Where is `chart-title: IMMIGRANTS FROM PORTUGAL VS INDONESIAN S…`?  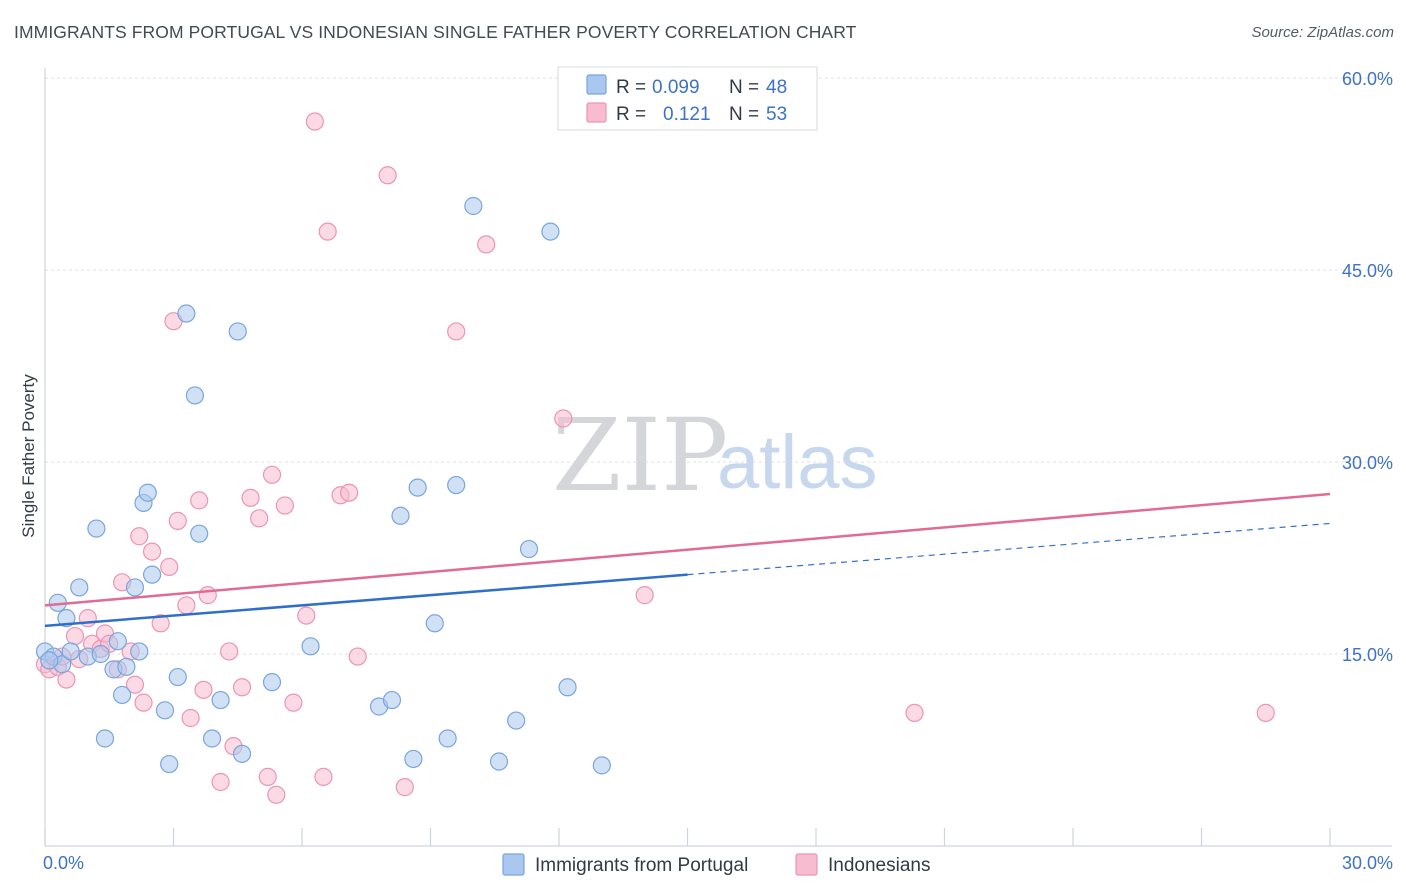 chart-title: IMMIGRANTS FROM PORTUGAL VS INDONESIAN S… is located at coordinates (435, 32).